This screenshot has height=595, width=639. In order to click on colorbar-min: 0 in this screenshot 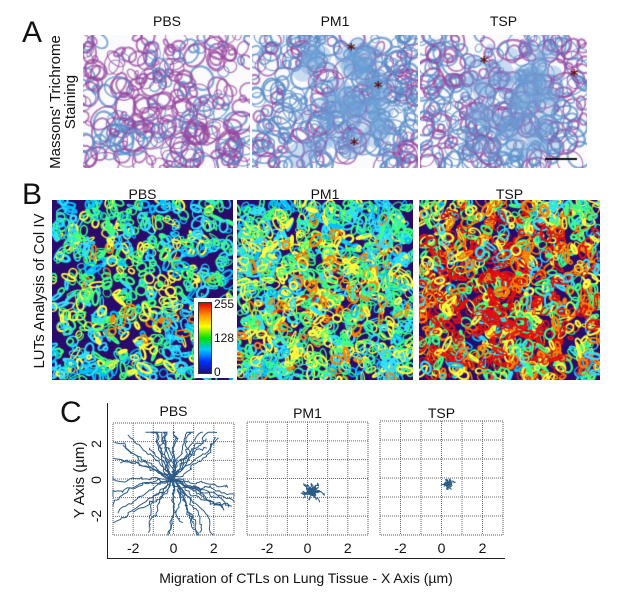, I will do `click(217, 372)`.